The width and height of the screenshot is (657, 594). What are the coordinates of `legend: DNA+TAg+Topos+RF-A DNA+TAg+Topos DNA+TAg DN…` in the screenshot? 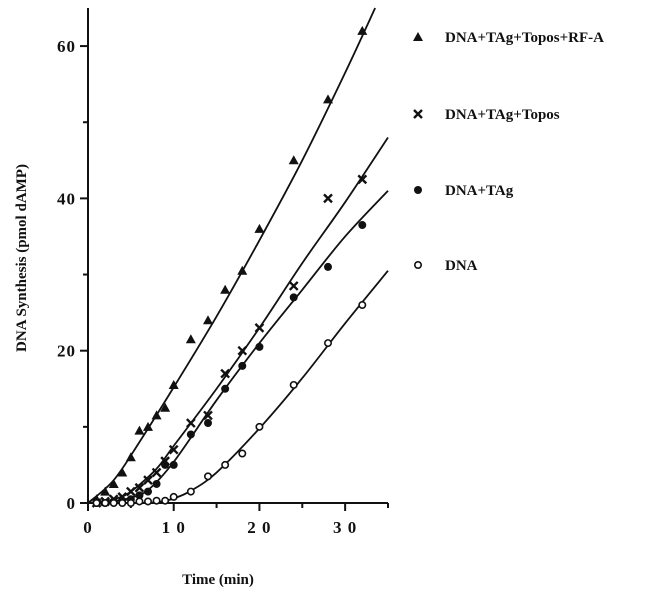 It's located at (508, 152).